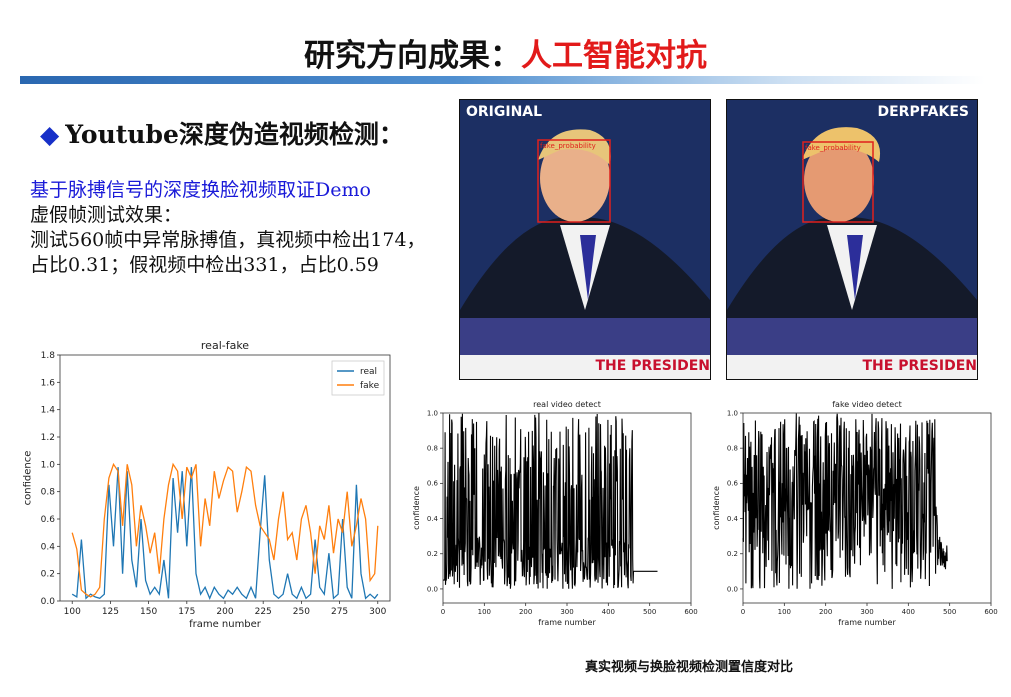 The image size is (1011, 697). I want to click on slide-title: 研究方向成果：人工智能对抗, so click(505, 52).